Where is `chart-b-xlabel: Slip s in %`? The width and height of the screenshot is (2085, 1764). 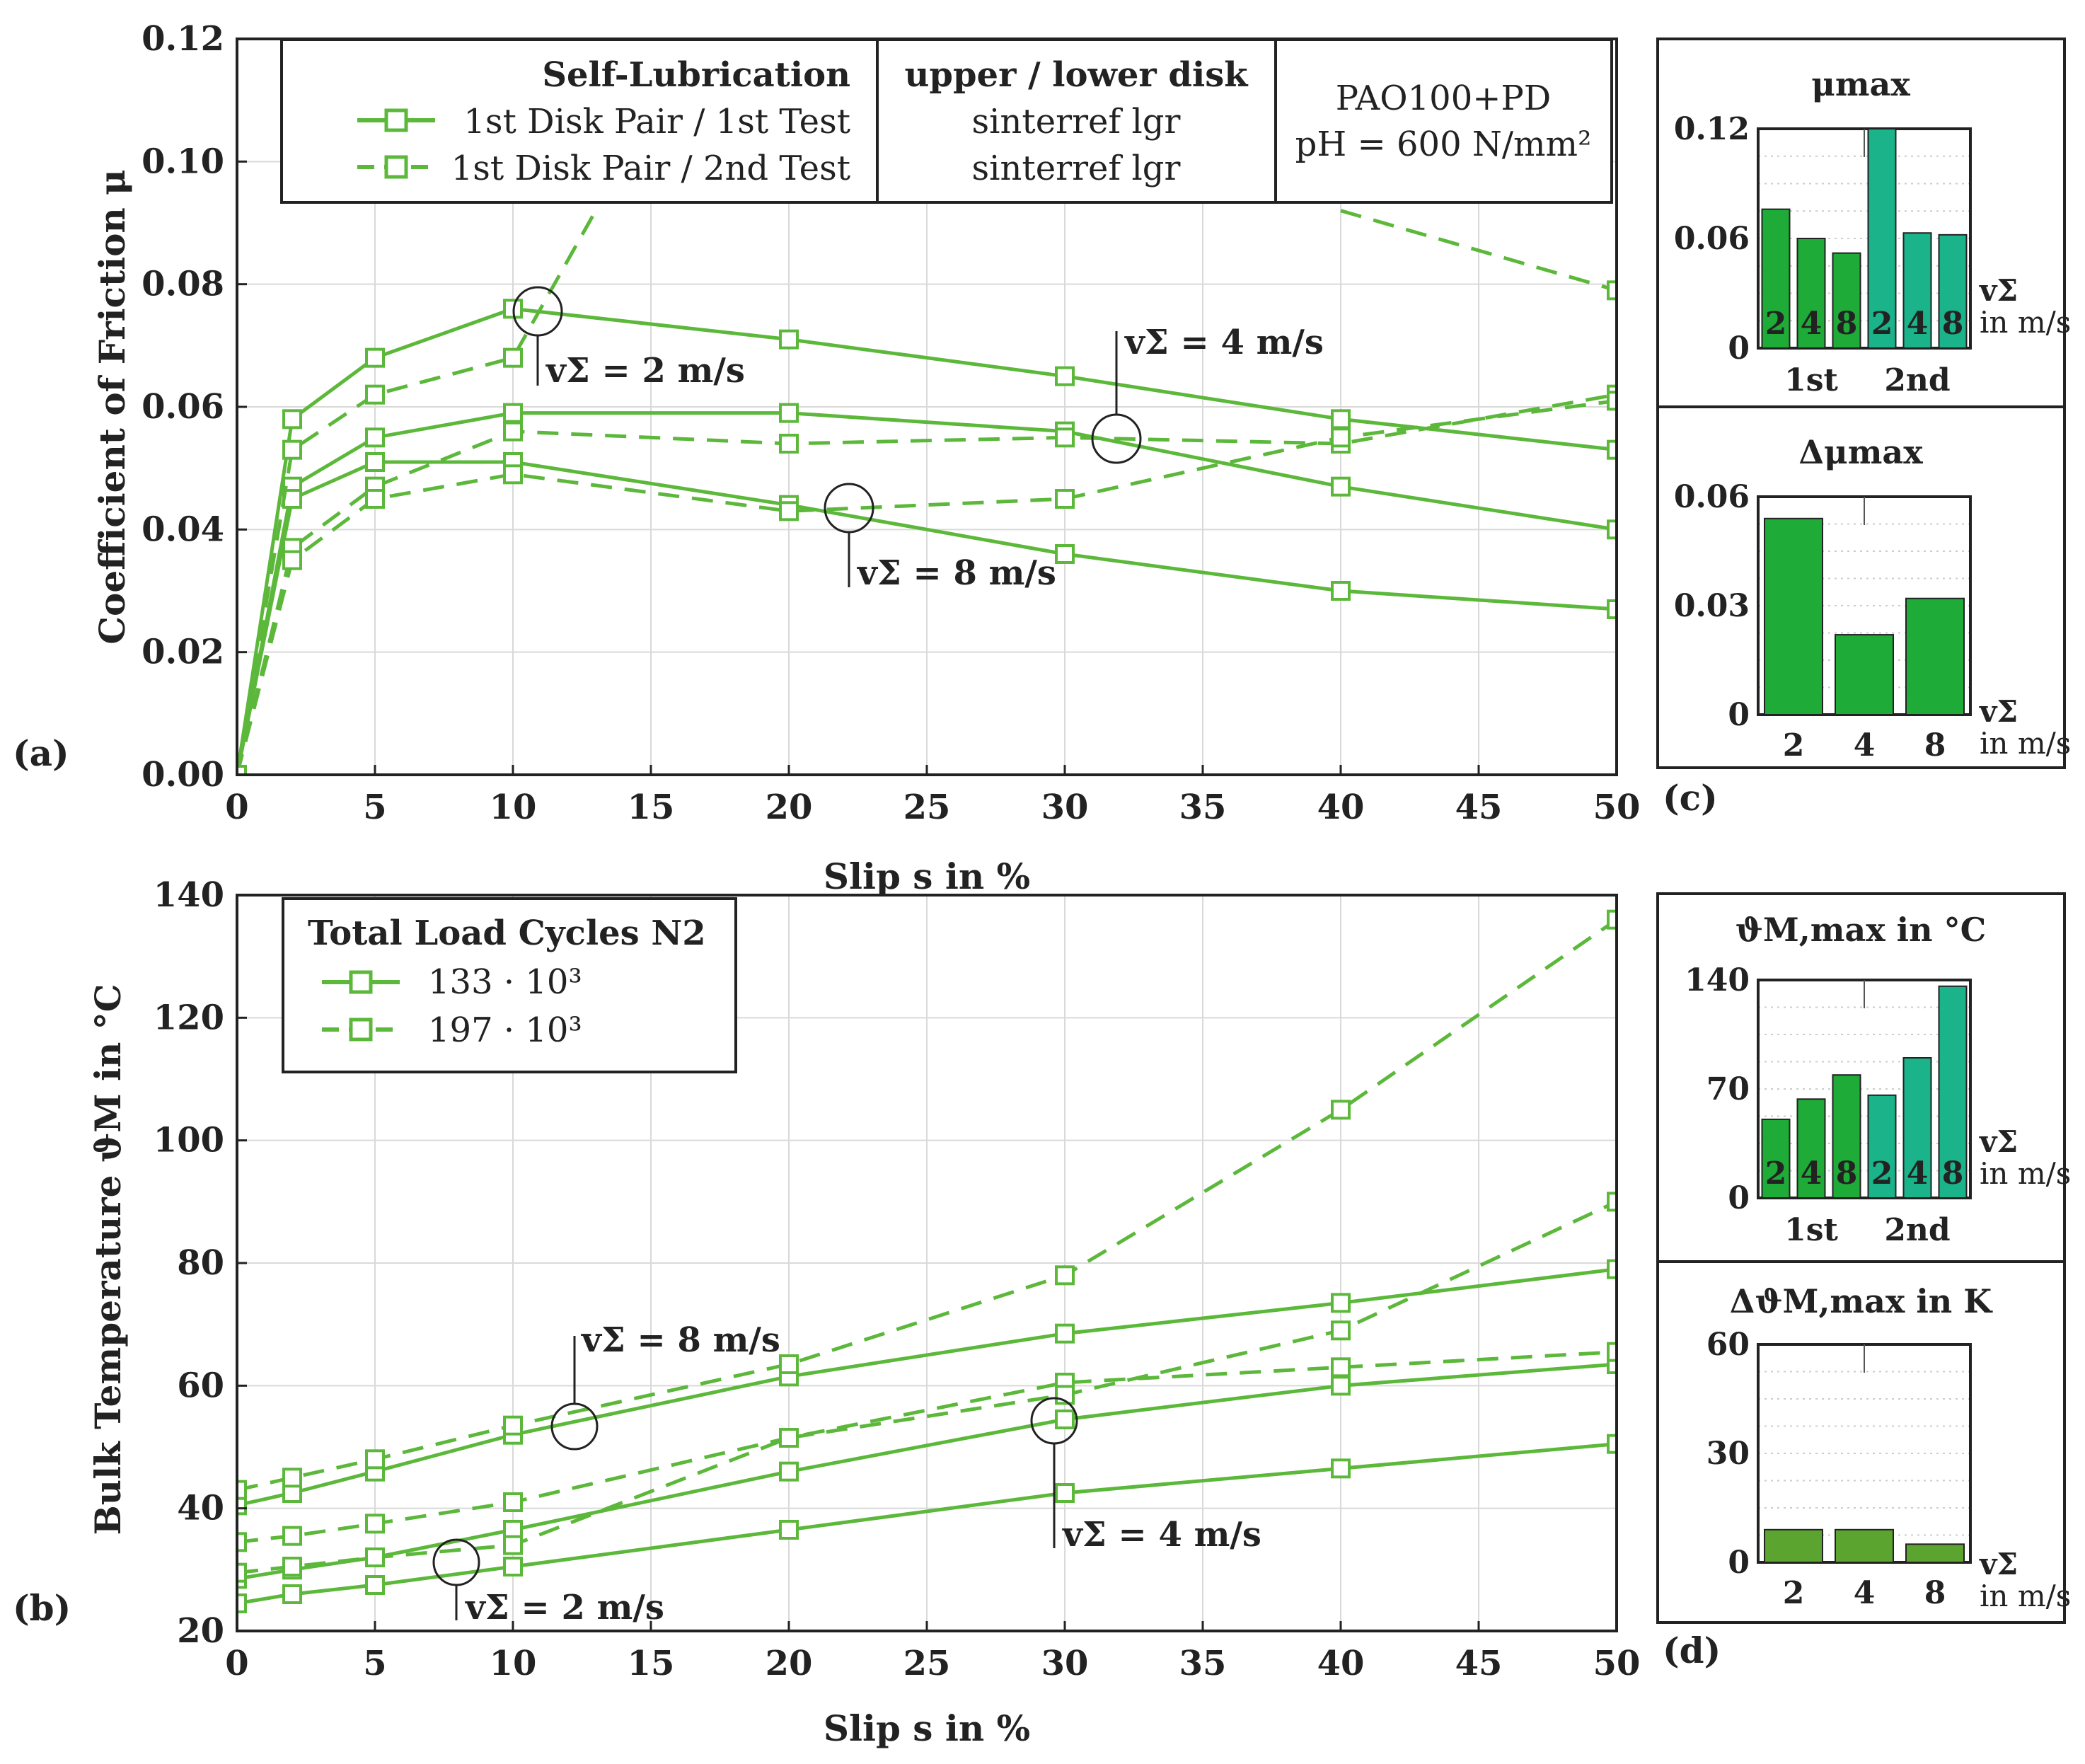 chart-b-xlabel: Slip s in % is located at coordinates (927, 1728).